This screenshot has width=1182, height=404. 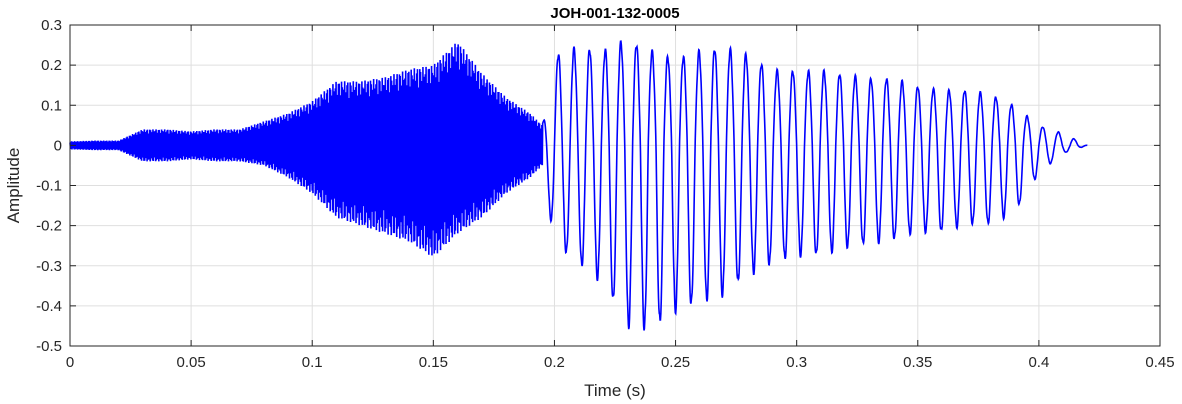 What do you see at coordinates (675, 362) in the screenshot?
I see `x-tick-label: 0.25` at bounding box center [675, 362].